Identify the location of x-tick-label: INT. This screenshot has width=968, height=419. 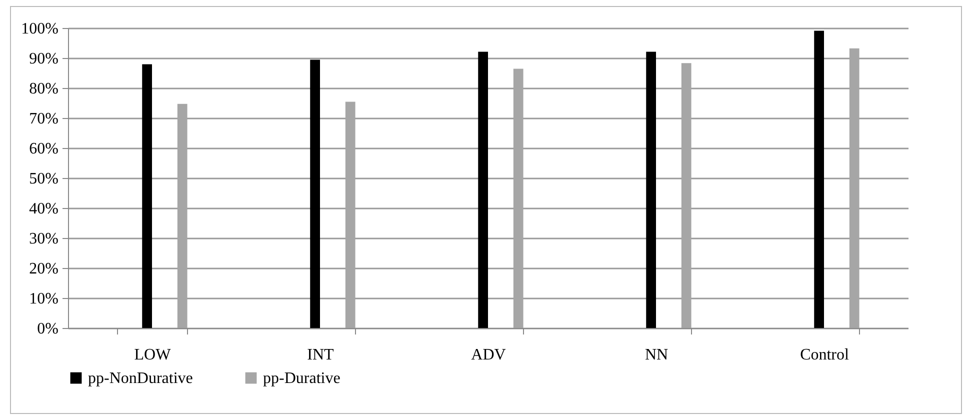
(320, 355).